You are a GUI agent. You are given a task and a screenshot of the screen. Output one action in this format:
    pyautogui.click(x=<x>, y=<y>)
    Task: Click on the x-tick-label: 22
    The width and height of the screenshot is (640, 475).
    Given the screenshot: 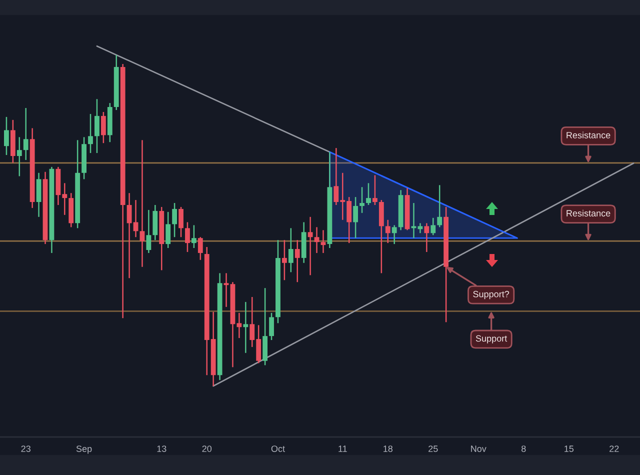 What is the action you would take?
    pyautogui.click(x=614, y=449)
    